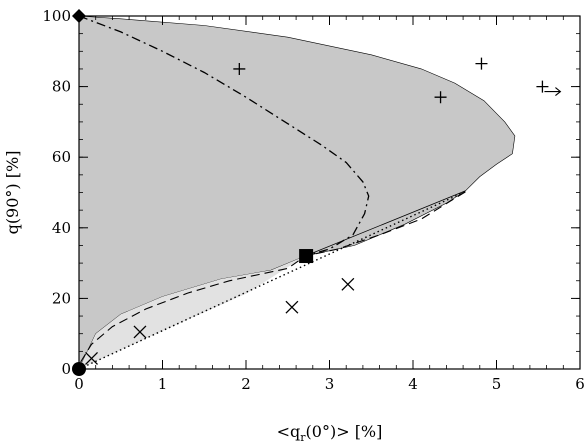 The width and height of the screenshot is (585, 442). What do you see at coordinates (246, 384) in the screenshot?
I see `x-tick-label-2: 2` at bounding box center [246, 384].